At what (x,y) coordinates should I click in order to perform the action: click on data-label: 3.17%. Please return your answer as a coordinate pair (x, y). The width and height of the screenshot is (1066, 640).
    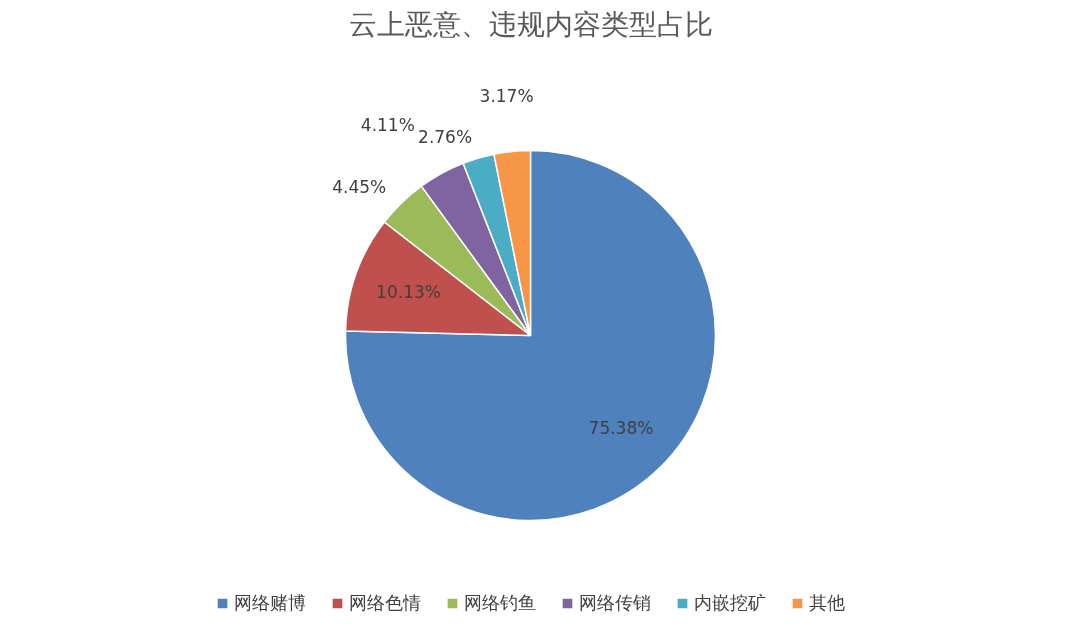
    Looking at the image, I should click on (506, 96).